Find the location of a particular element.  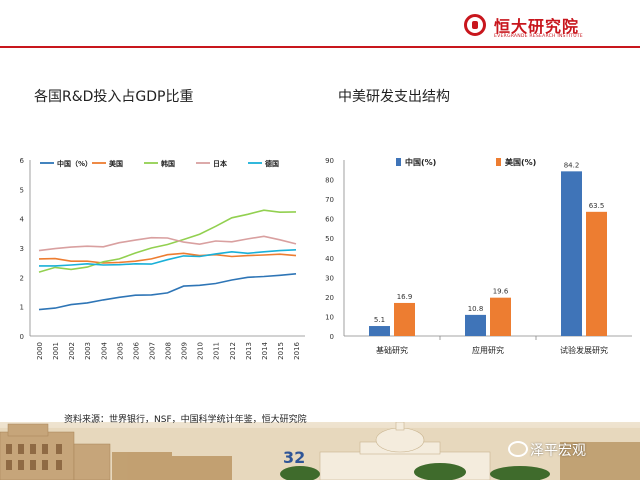

bar-data-label: 84.2 is located at coordinates (572, 165).